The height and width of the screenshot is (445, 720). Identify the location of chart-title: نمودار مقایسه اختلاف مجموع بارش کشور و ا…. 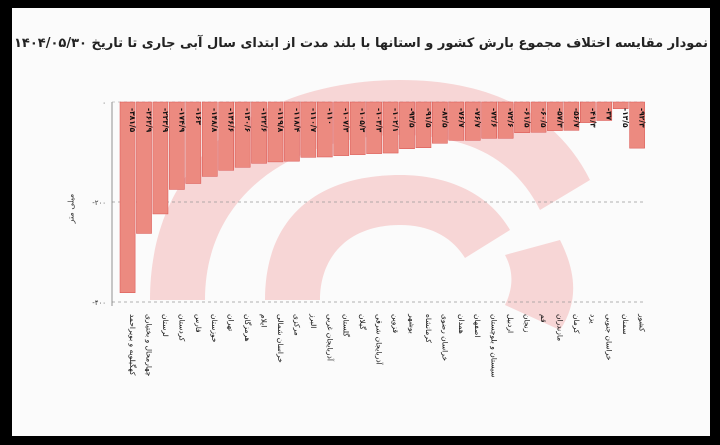
(360, 43).